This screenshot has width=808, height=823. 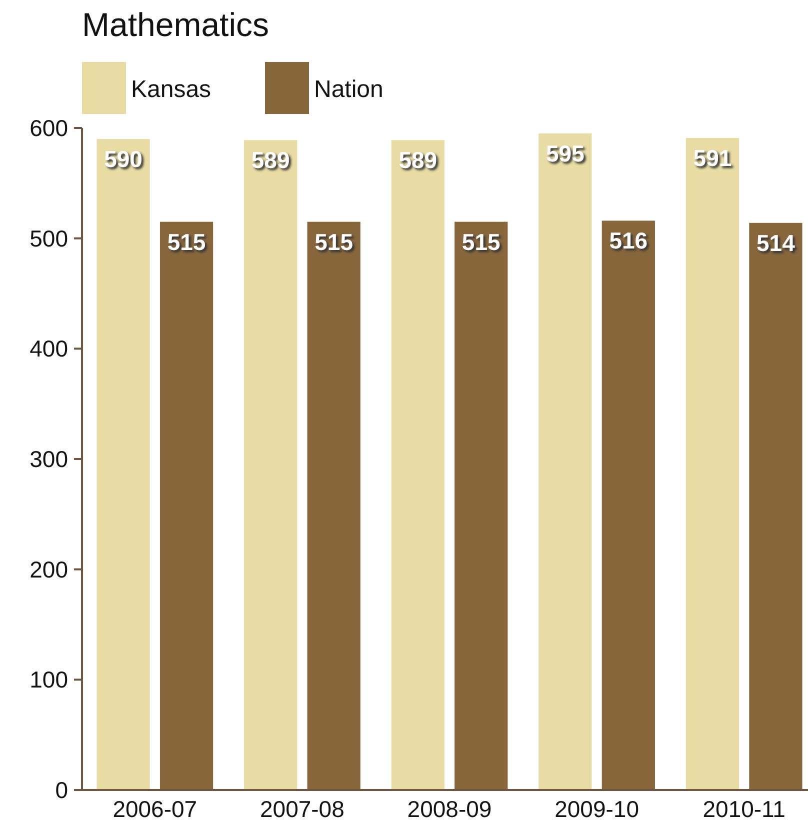 I want to click on x-tick-label: 2010-11, so click(x=744, y=809).